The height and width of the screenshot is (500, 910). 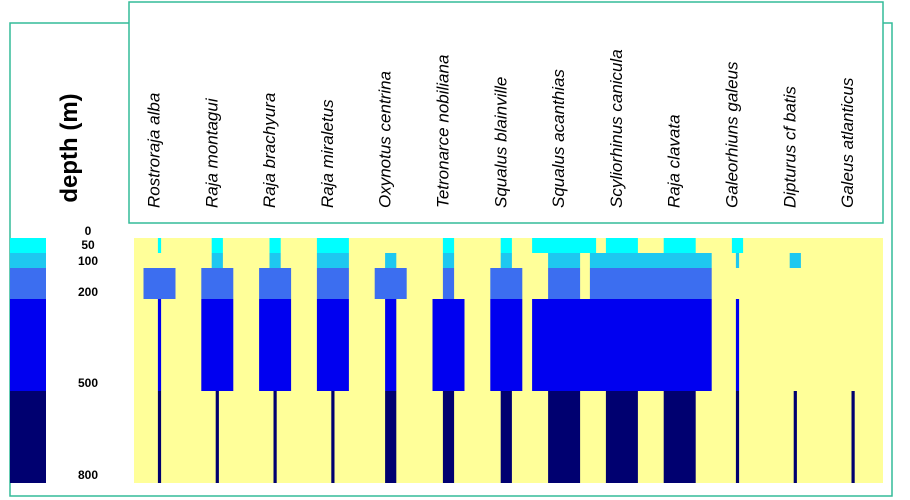 I want to click on depth-tick-label: 50, so click(x=88, y=245).